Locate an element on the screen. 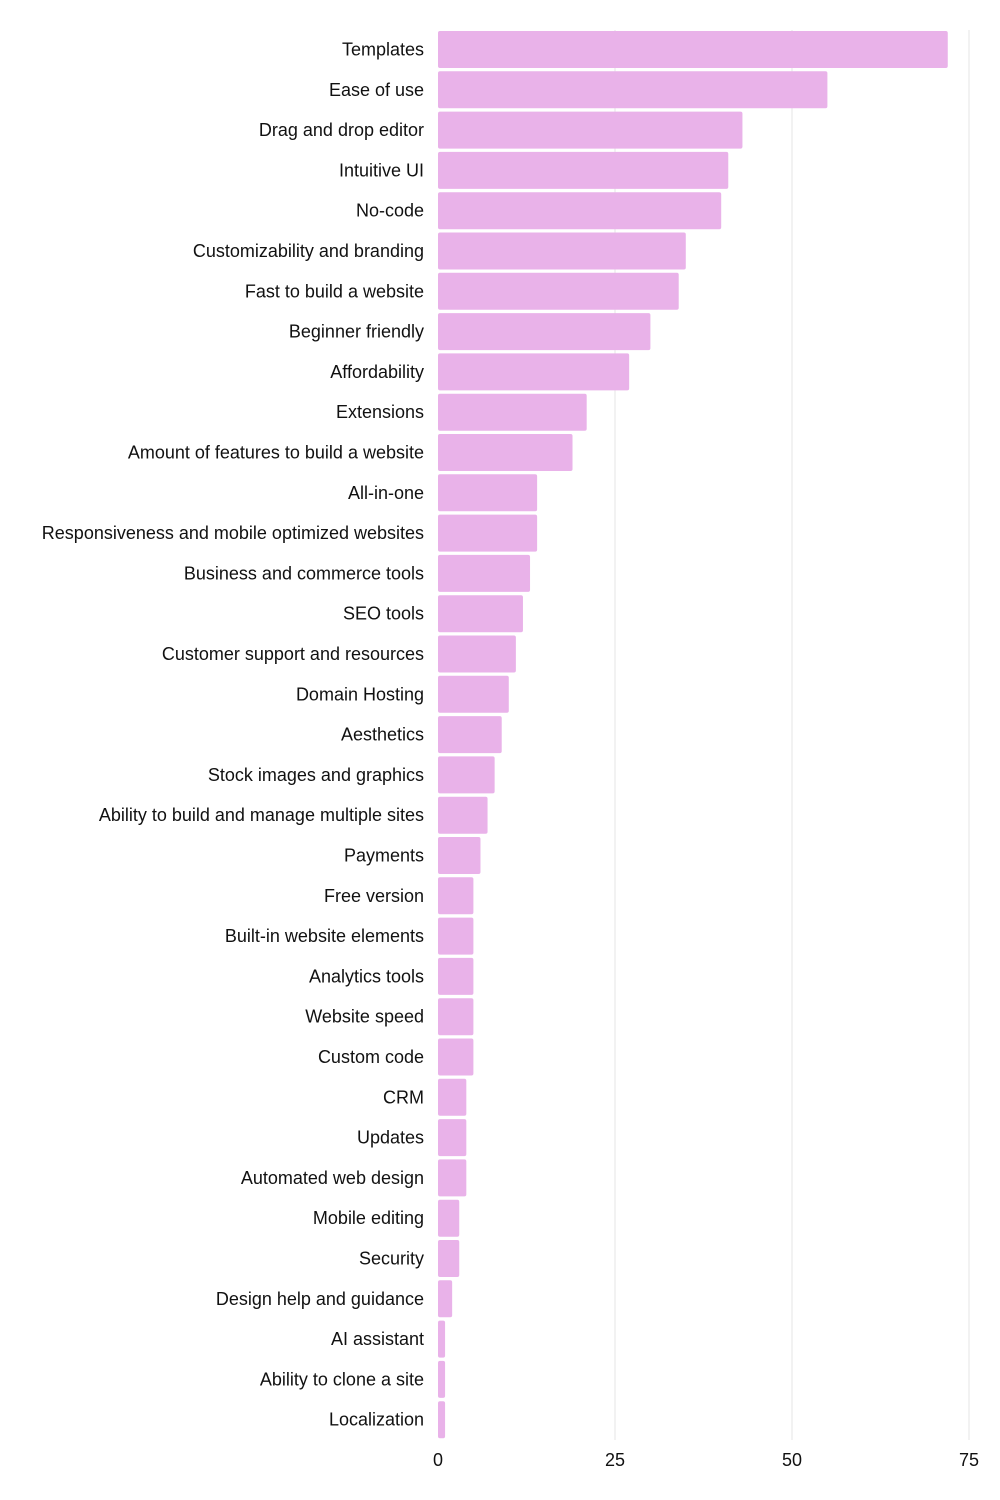 This screenshot has height=1500, width=1000. x-axis-tick-layer: 0 25 50 75 is located at coordinates (706, 1460).